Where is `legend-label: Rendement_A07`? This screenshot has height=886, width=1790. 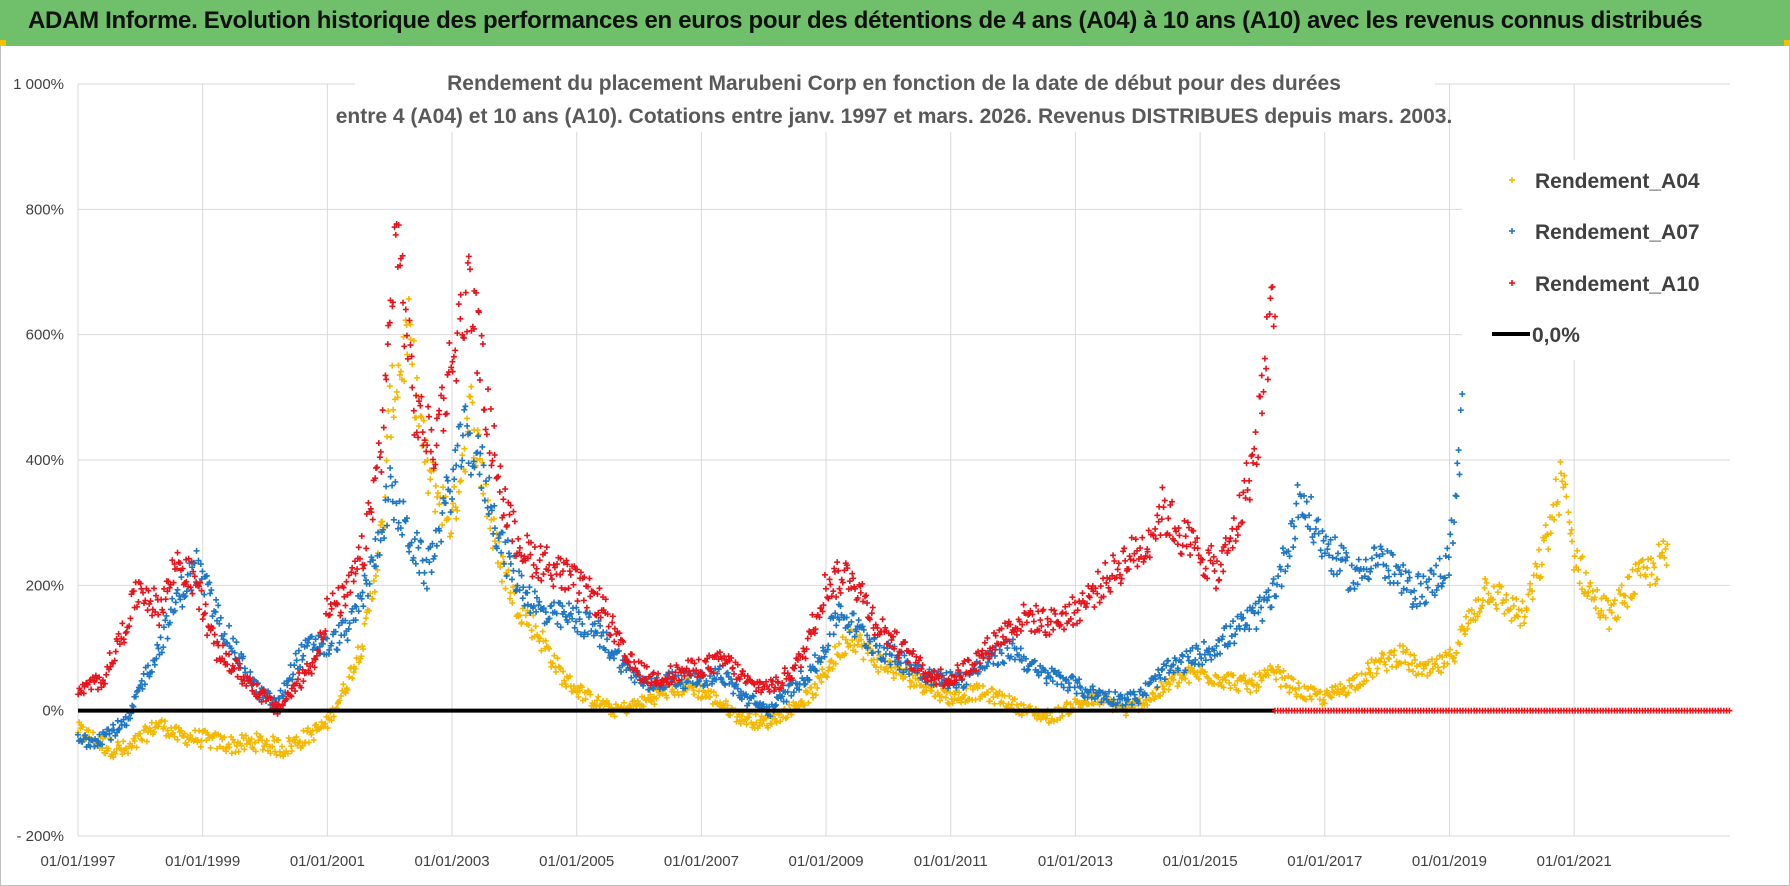
legend-label: Rendement_A07 is located at coordinates (1617, 232).